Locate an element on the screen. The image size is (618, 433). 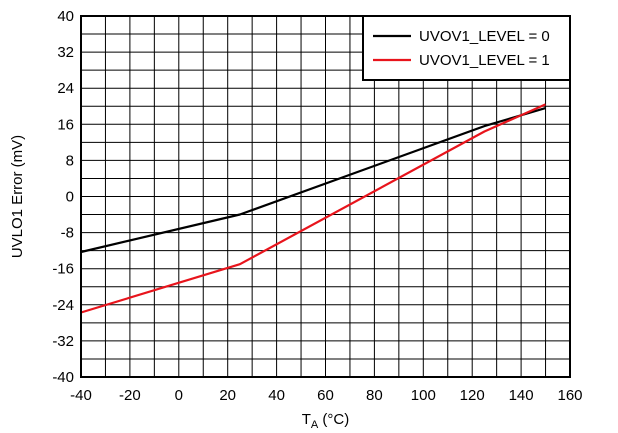
x-tick-labels: -40 -20 0 20 40 60 80 100 120 140 160 is located at coordinates (326, 395).